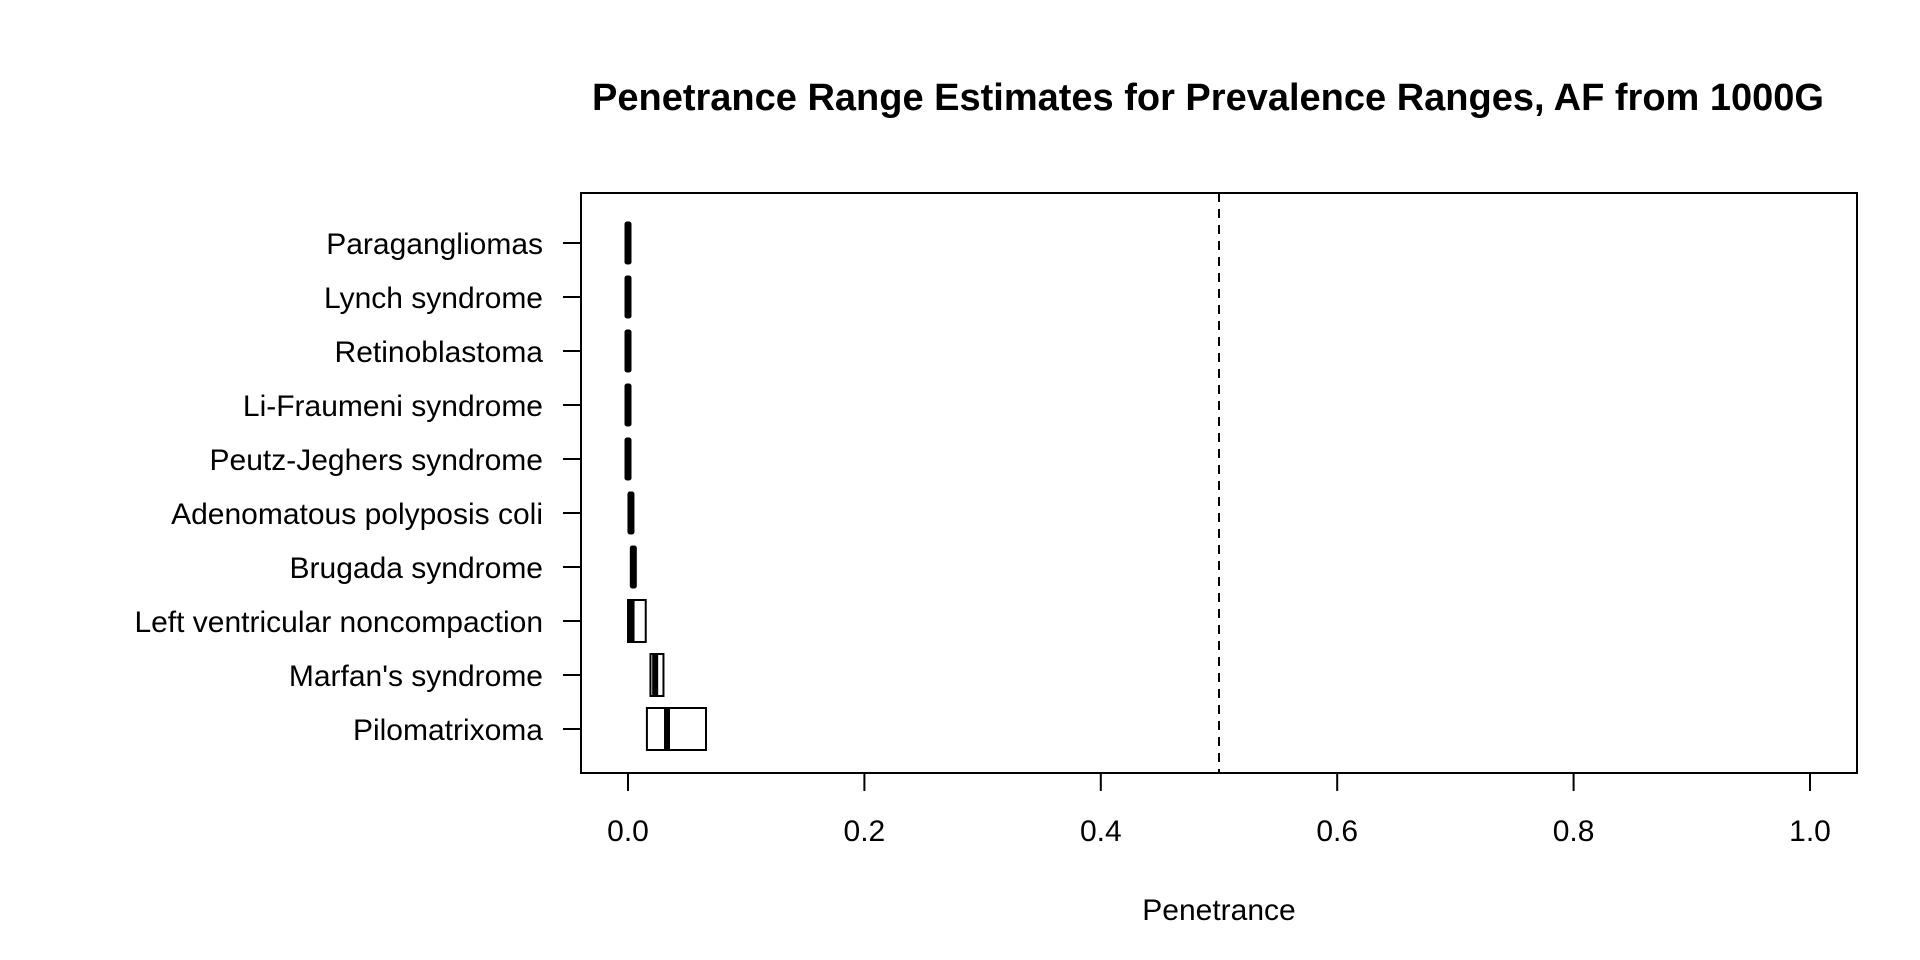  I want to click on x-tick-label: 1.0, so click(1810, 831).